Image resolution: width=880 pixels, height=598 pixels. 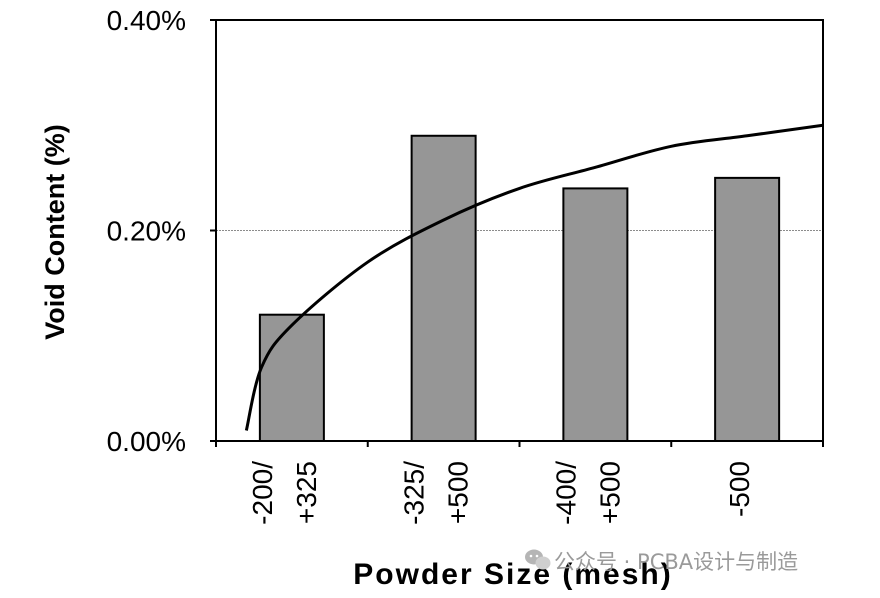 What do you see at coordinates (146, 231) in the screenshot?
I see `y-tick-label: 0.20%` at bounding box center [146, 231].